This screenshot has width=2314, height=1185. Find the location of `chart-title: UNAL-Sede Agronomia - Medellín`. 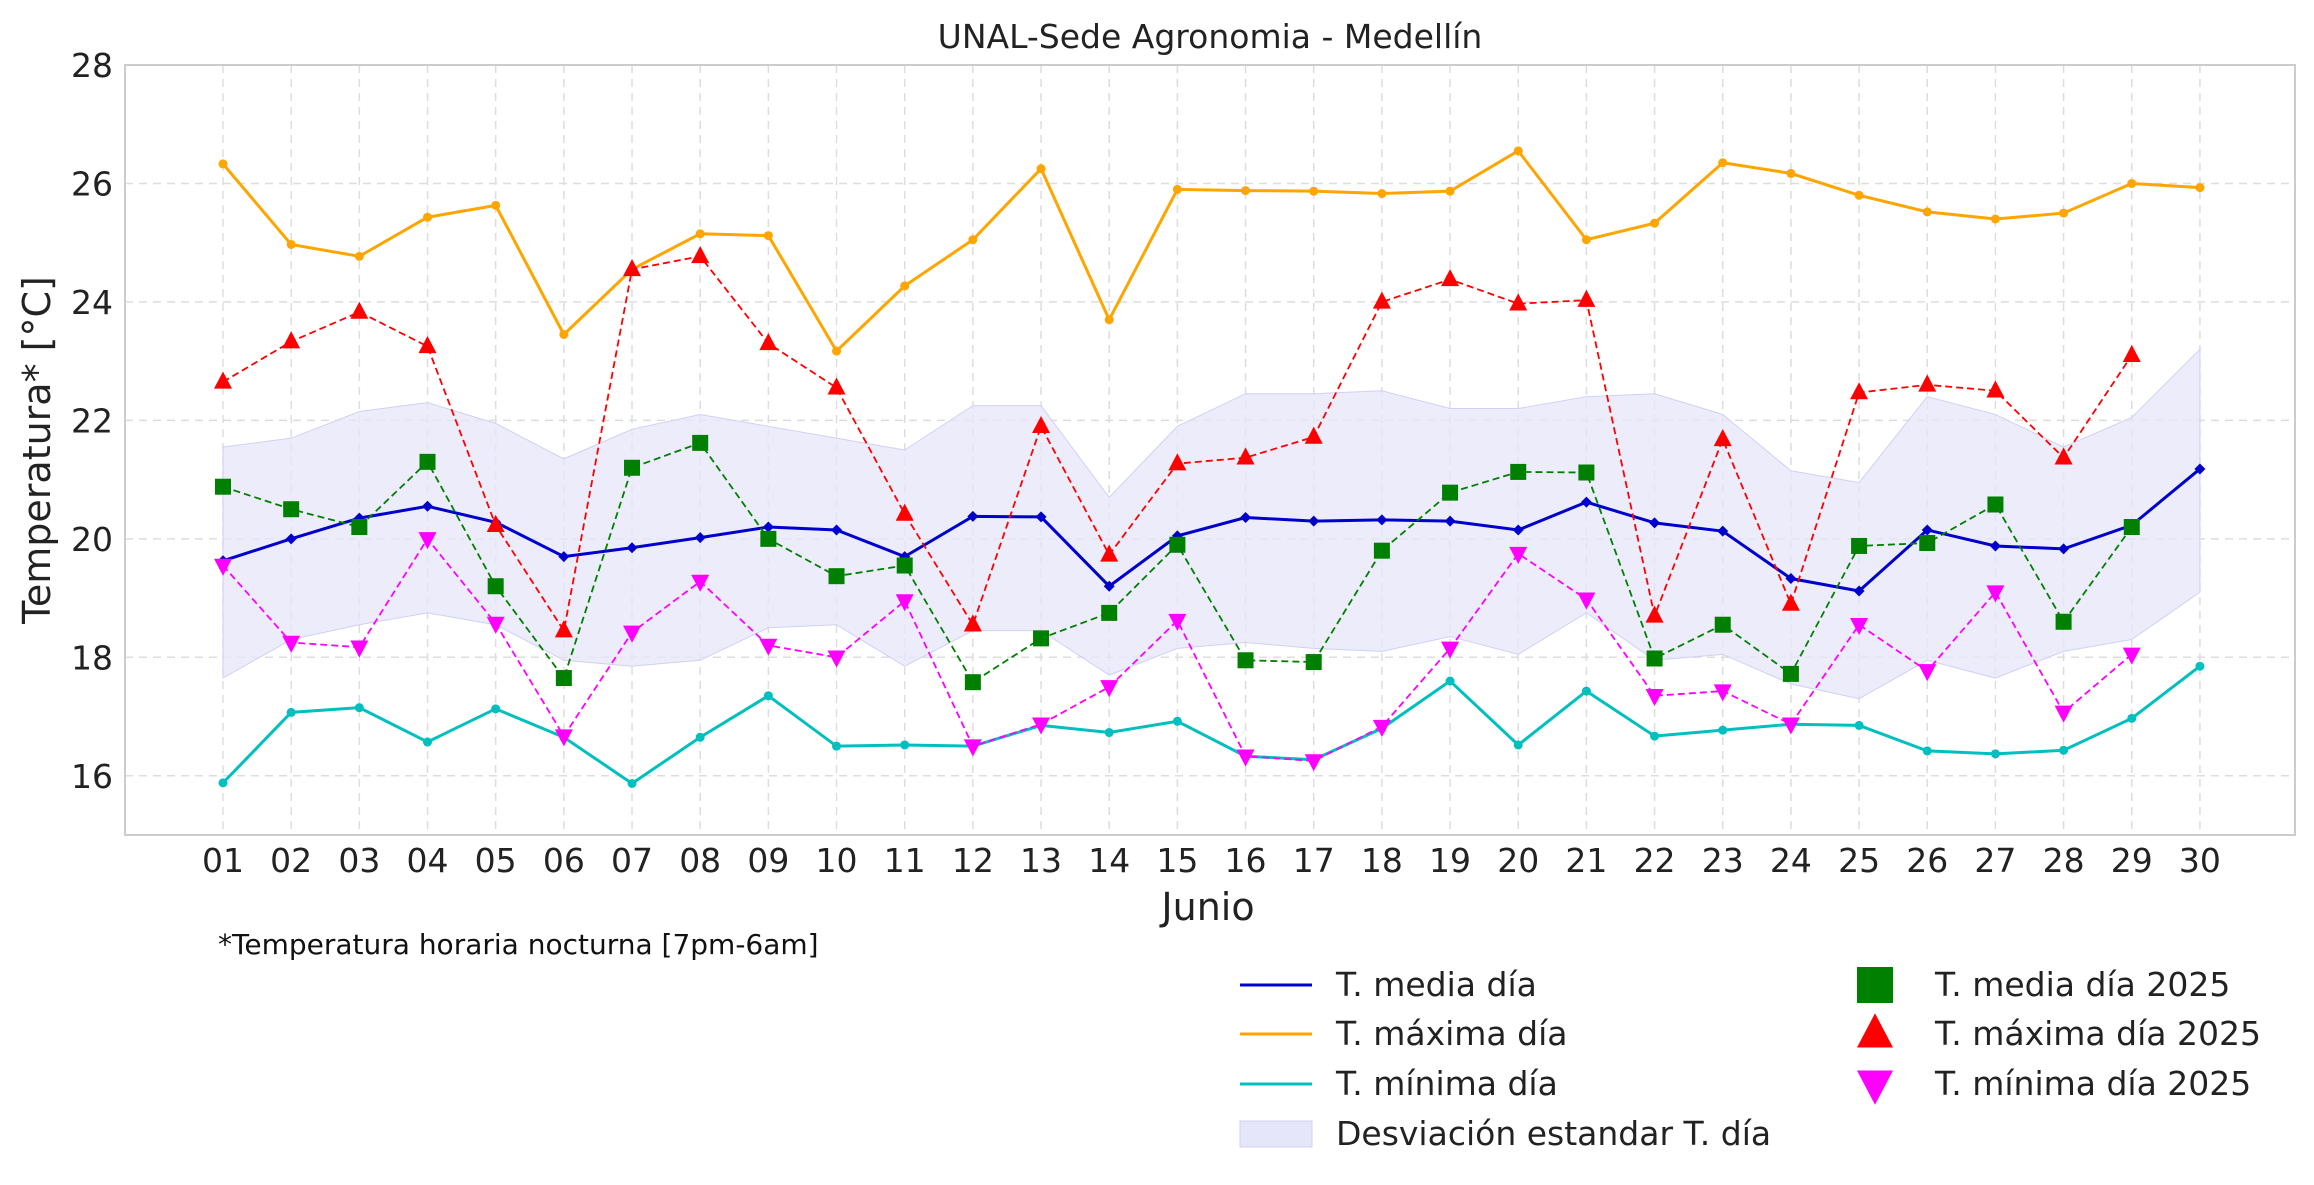

chart-title: UNAL-Sede Agronomia - Medellín is located at coordinates (1210, 36).